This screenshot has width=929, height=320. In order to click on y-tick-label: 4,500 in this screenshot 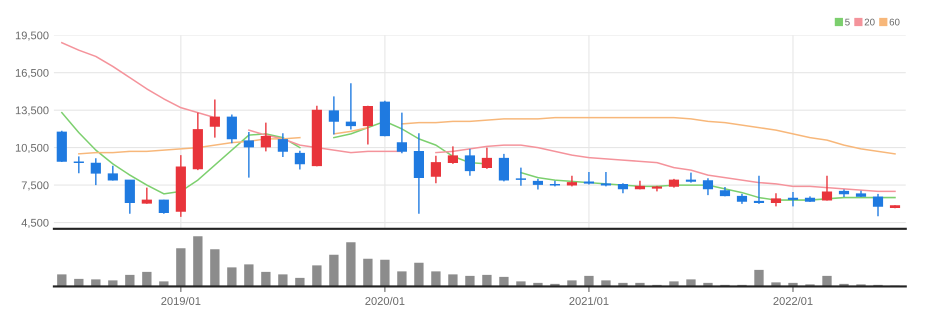, I will do `click(35, 223)`.